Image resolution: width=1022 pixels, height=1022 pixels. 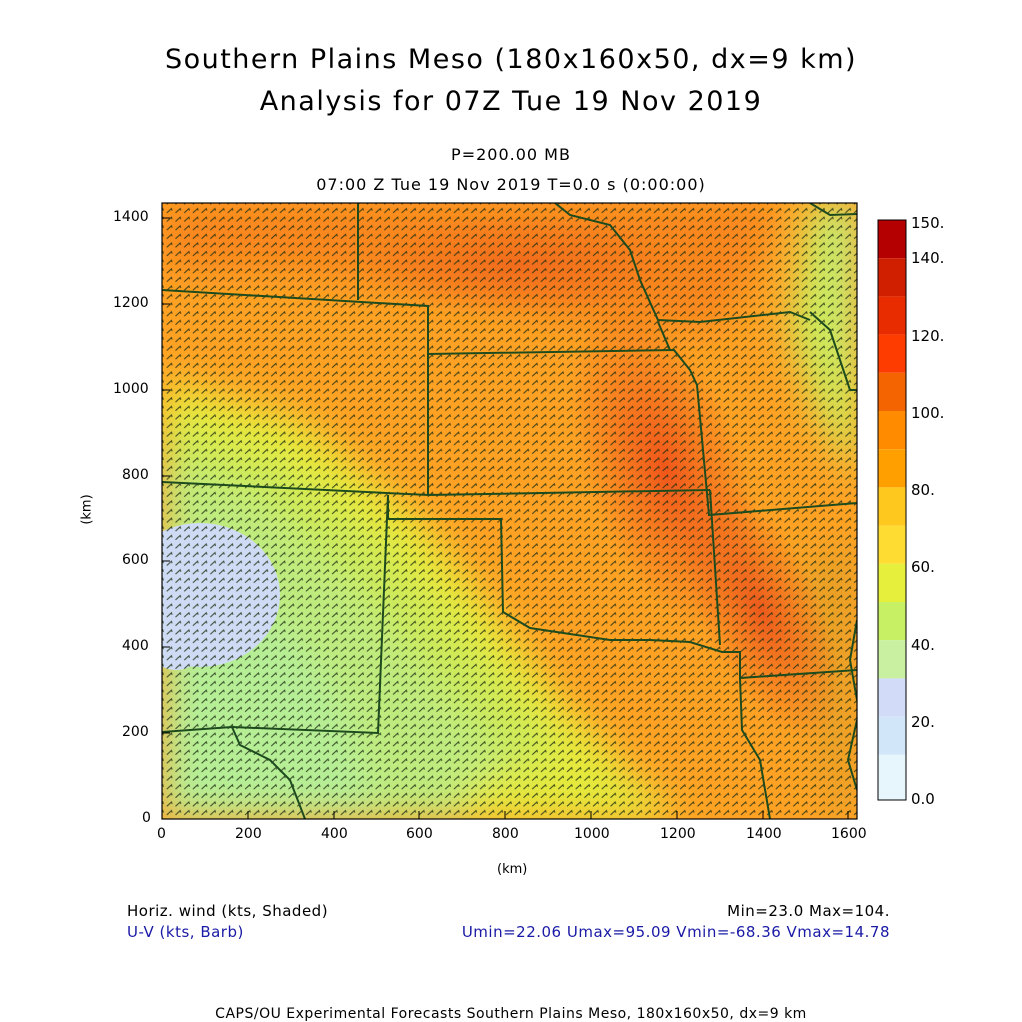 What do you see at coordinates (678, 834) in the screenshot?
I see `x-tick-label: 1200` at bounding box center [678, 834].